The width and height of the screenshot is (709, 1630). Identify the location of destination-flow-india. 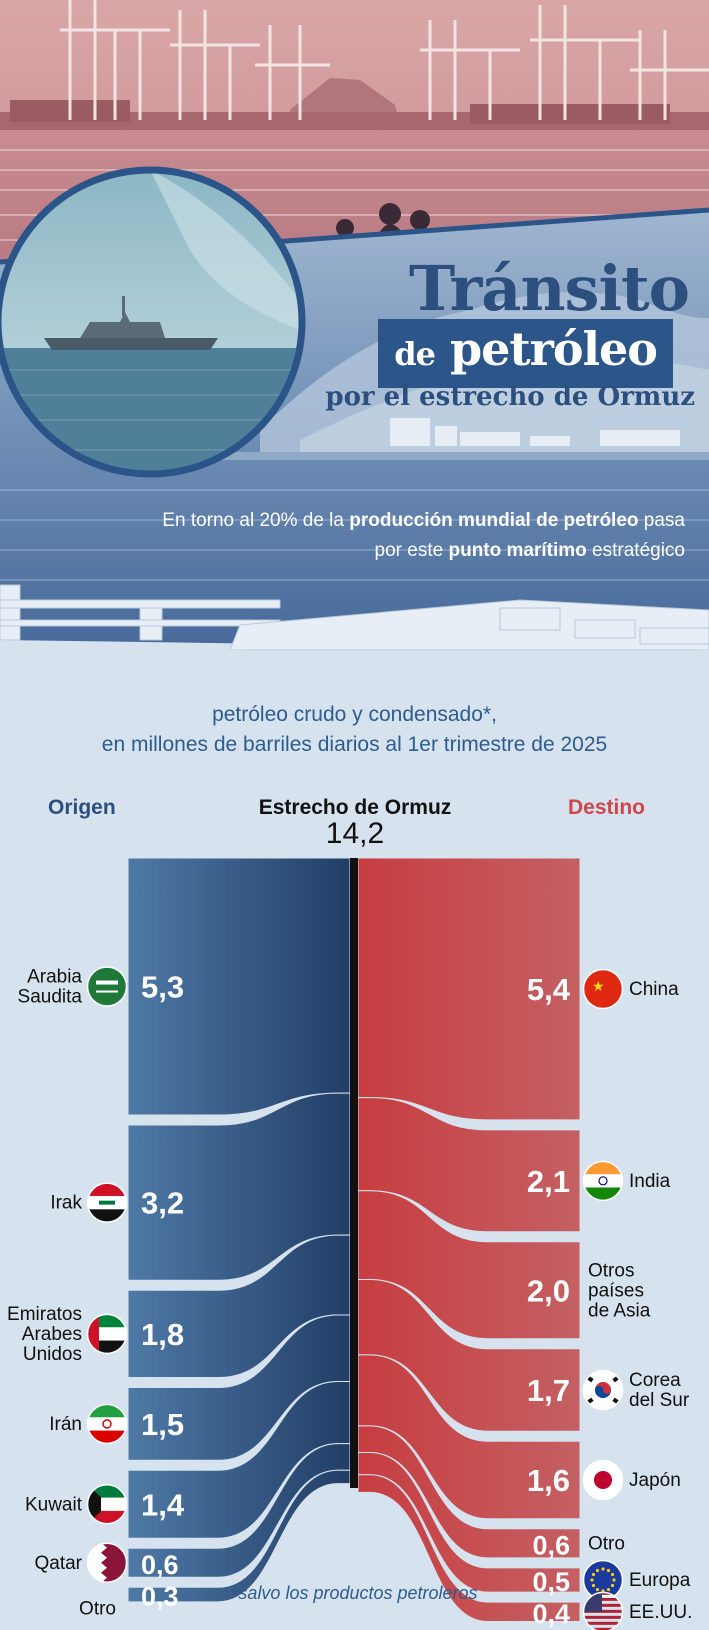
(469, 1165).